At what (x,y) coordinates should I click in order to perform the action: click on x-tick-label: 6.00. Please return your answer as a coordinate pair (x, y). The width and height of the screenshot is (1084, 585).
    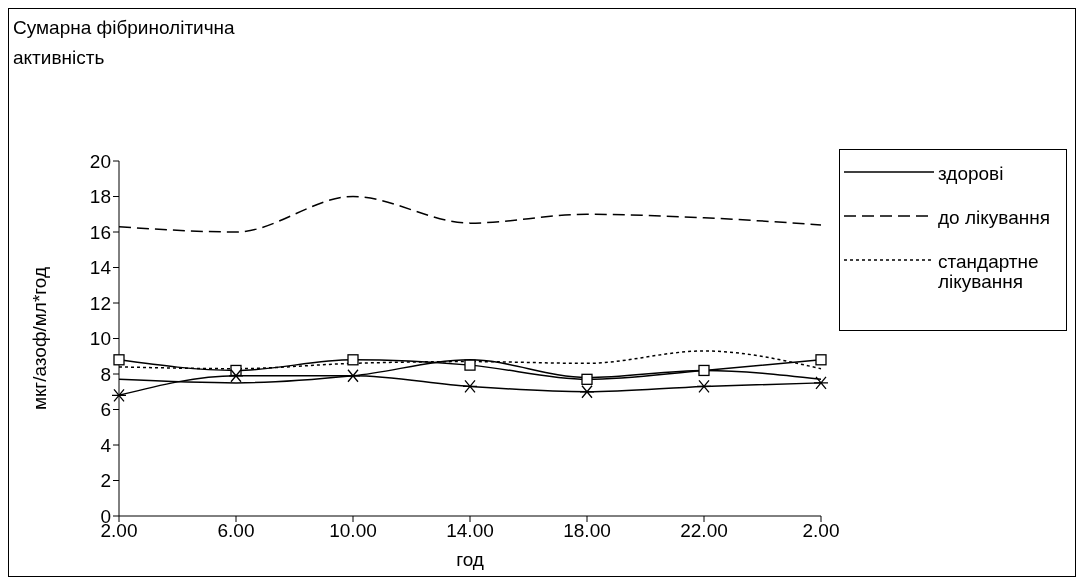
    Looking at the image, I should click on (236, 531).